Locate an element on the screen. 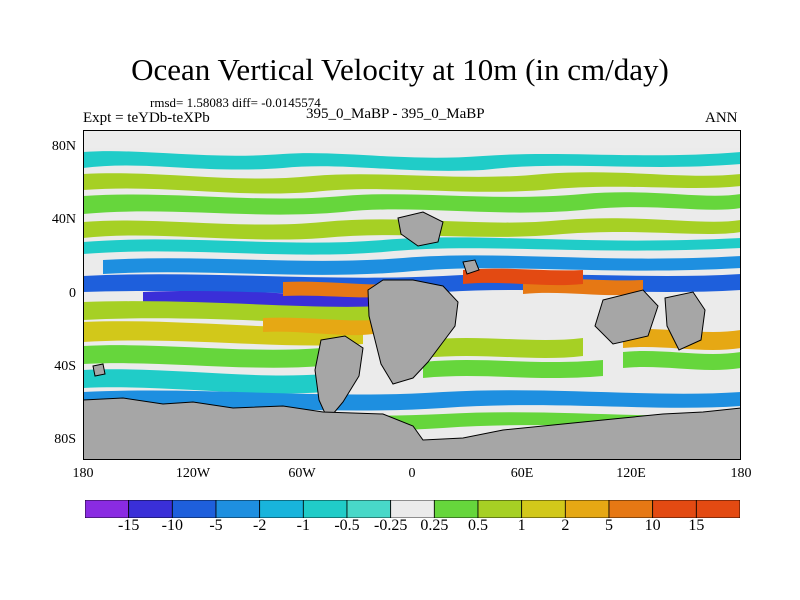 This screenshot has height=600, width=800. x-tick-120e: 120E is located at coordinates (631, 473).